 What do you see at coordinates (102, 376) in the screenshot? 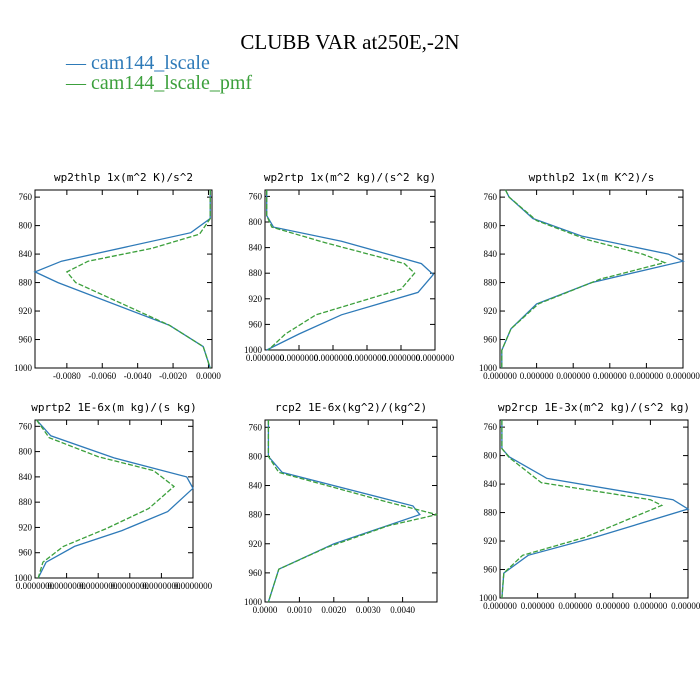
I see `x-tick-label: -0.0060` at bounding box center [102, 376].